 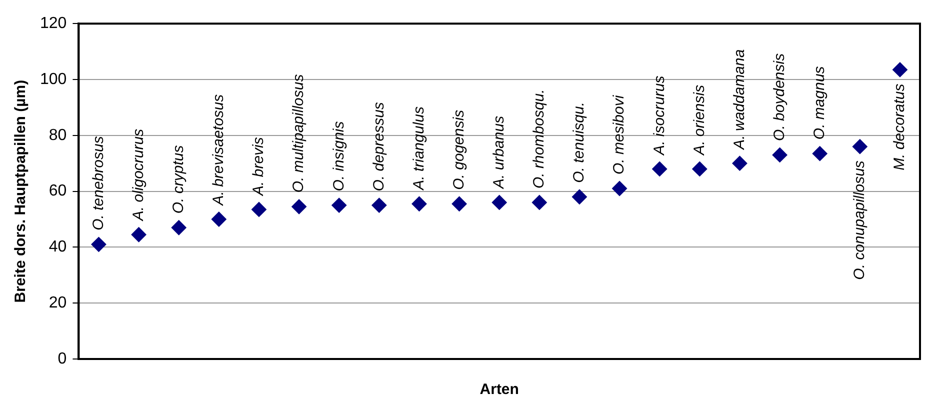 What do you see at coordinates (53, 23) in the screenshot?
I see `y-tick-label: 120` at bounding box center [53, 23].